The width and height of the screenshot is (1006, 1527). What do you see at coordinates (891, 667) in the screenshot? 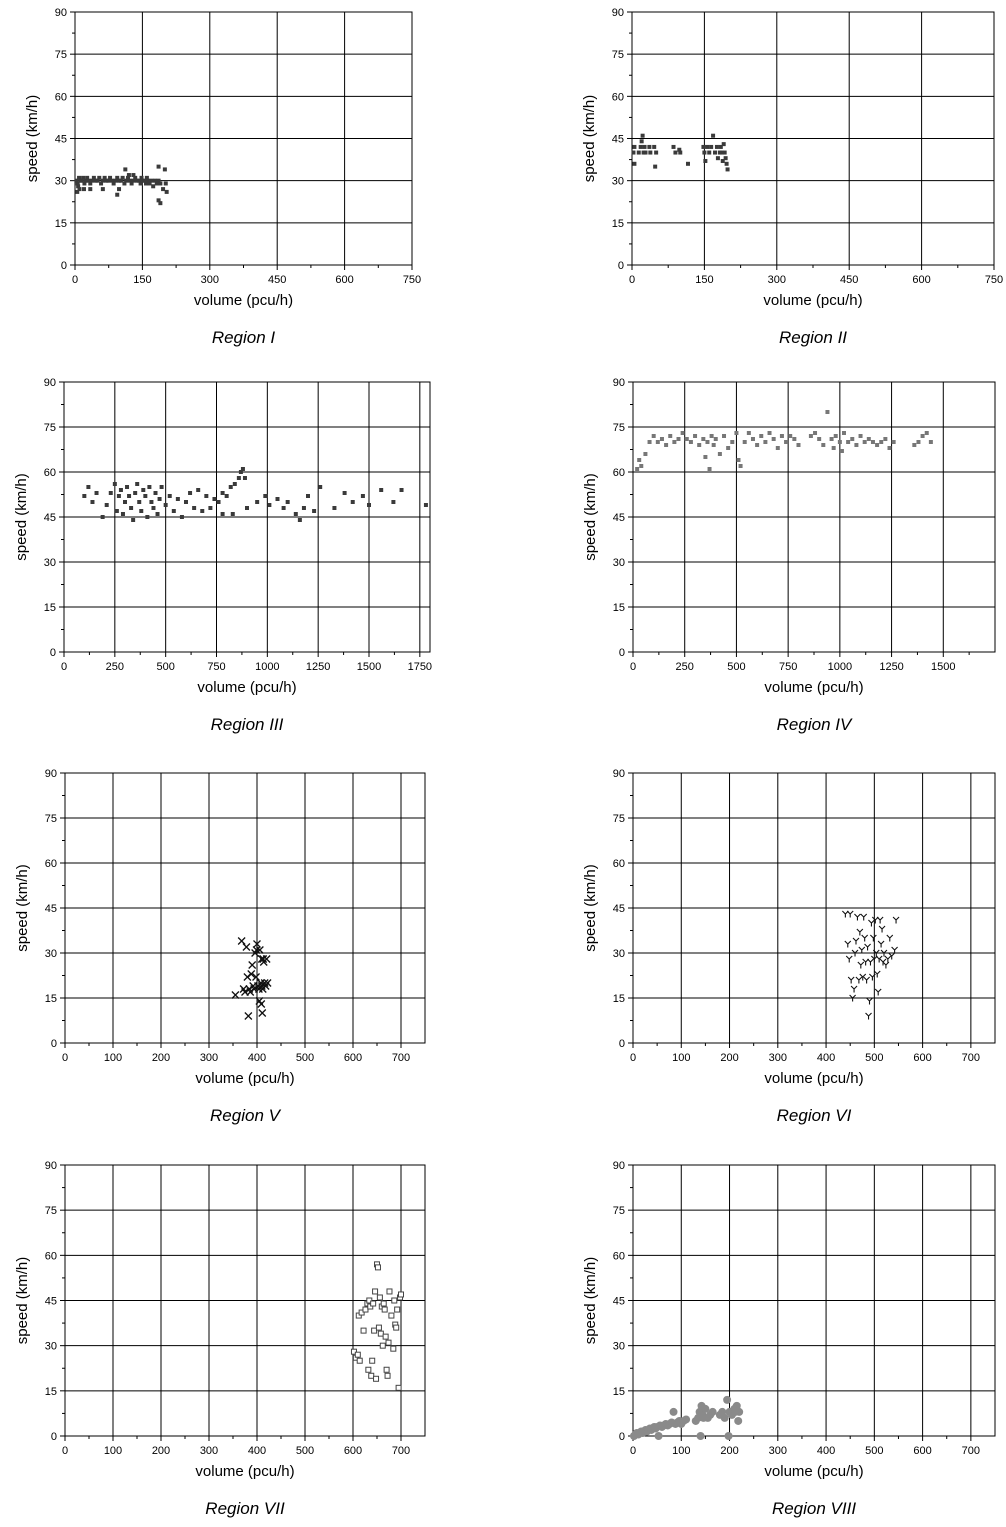
I see `x-tick-label: 1250` at bounding box center [891, 667].